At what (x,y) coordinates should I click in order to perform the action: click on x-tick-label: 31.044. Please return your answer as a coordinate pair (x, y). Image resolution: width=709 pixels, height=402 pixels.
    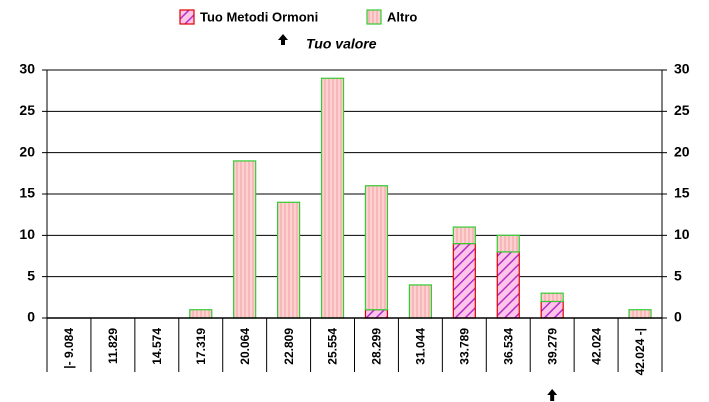
    Looking at the image, I should click on (421, 346).